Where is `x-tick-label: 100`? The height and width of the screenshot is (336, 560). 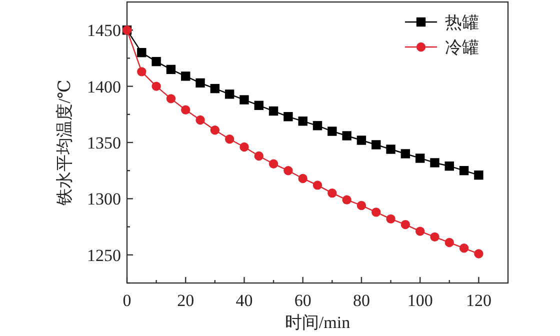 x-tick-label: 100 is located at coordinates (420, 300).